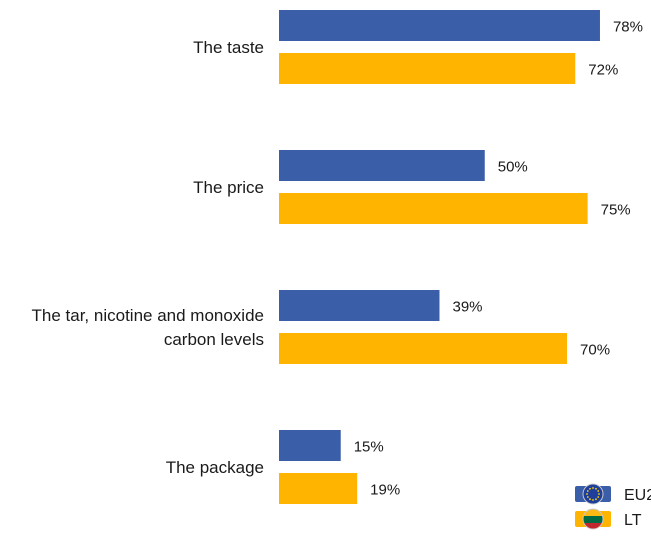 Image resolution: width=651 pixels, height=539 pixels. What do you see at coordinates (385, 490) in the screenshot?
I see `data-label-lt-3: 19%` at bounding box center [385, 490].